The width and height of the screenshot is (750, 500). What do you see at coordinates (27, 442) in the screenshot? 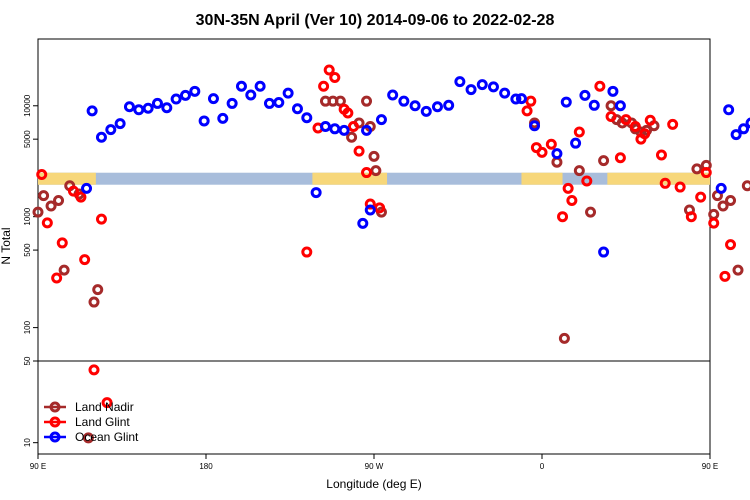
I see `y-bottom-tick-label-0: 10` at bounding box center [27, 442].